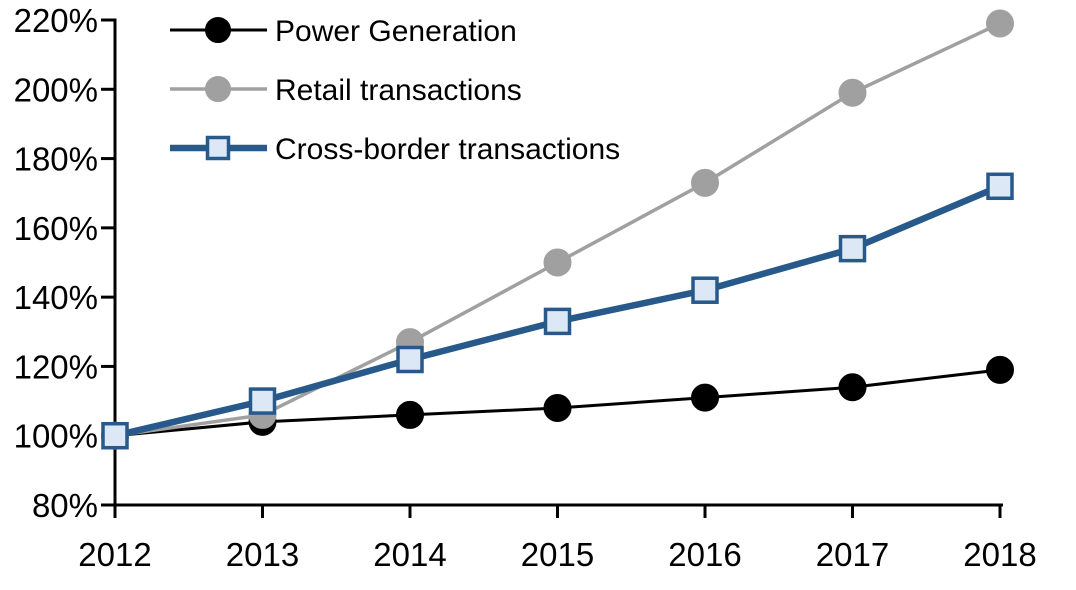 This screenshot has height=590, width=1076. Describe the element at coordinates (398, 90) in the screenshot. I see `legend-label: Retail transactions` at that location.